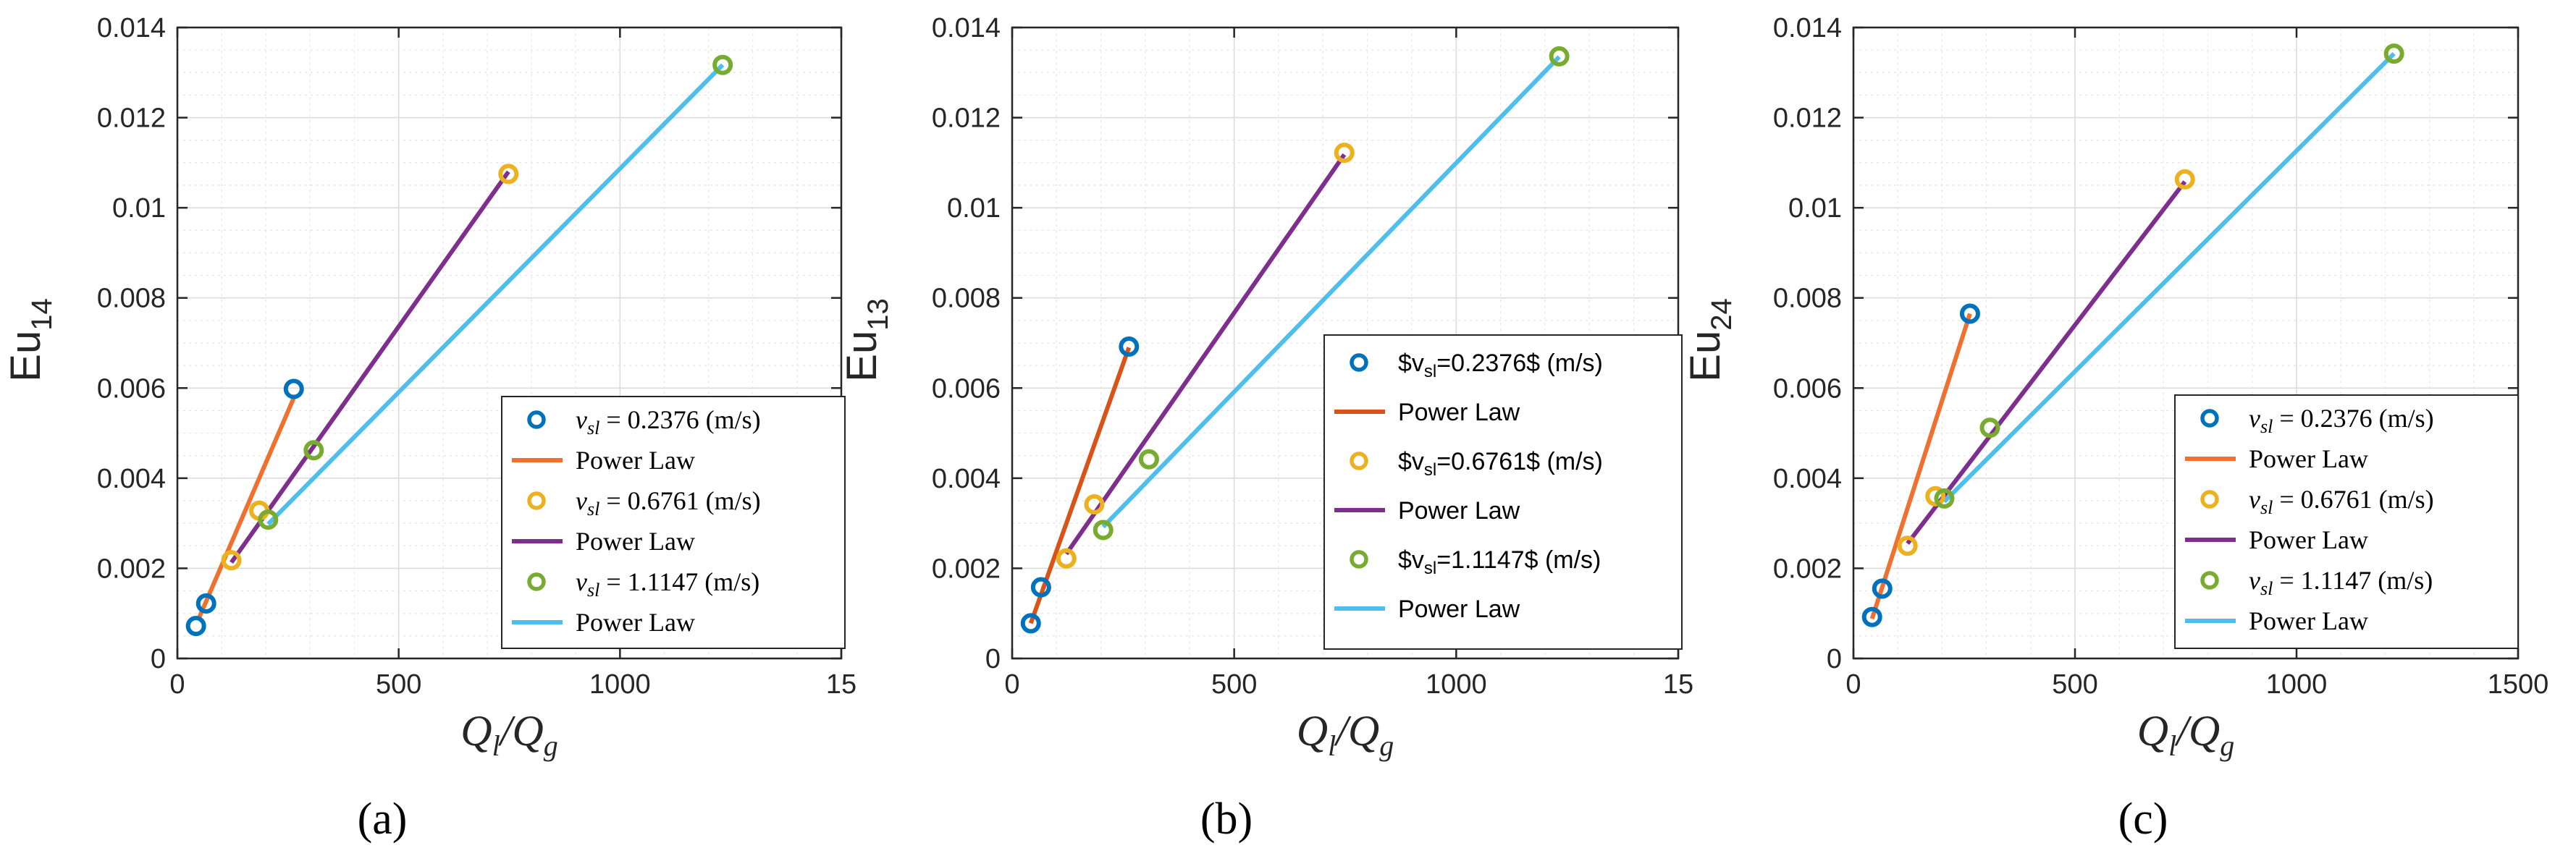  What do you see at coordinates (866, 339) in the screenshot?
I see `y-axis-label: Eu13` at bounding box center [866, 339].